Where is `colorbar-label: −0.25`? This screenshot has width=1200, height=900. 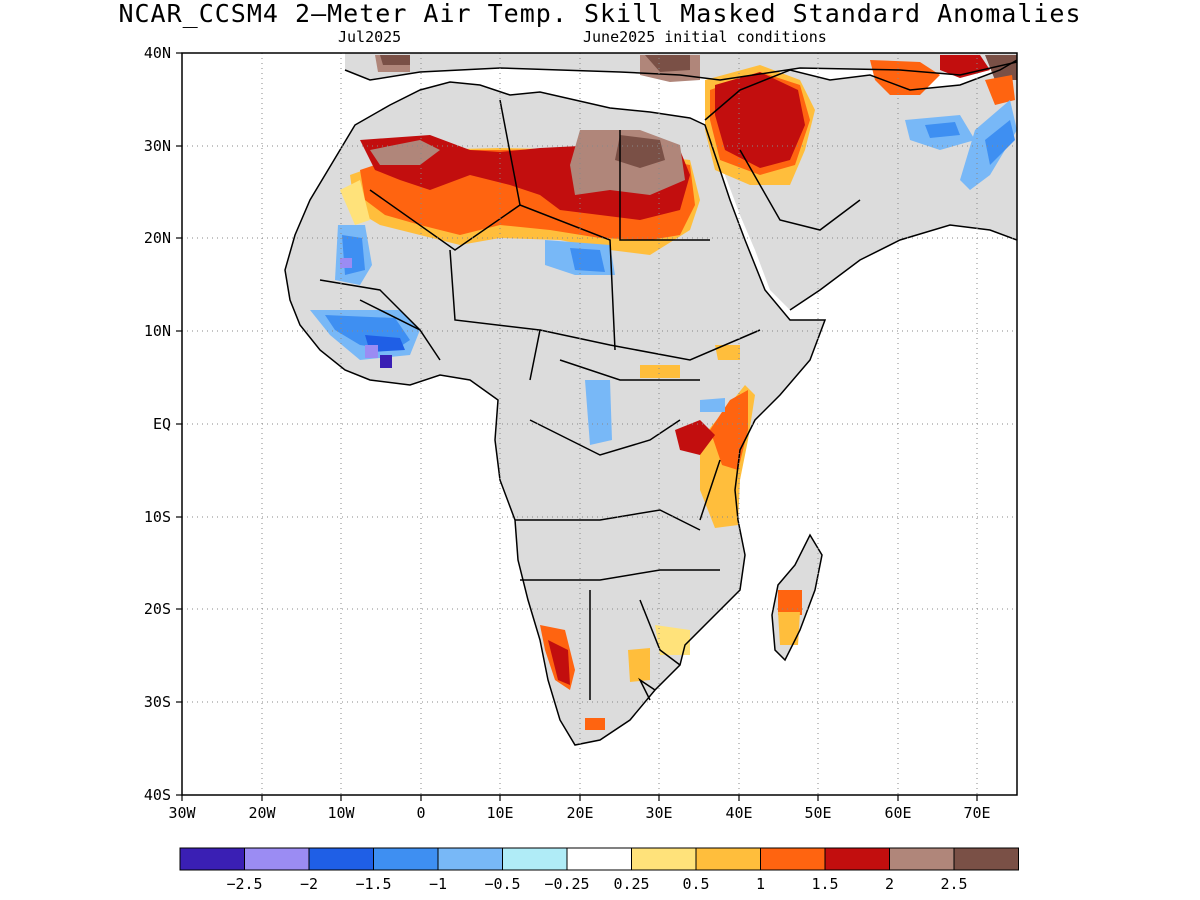 colorbar-label: −0.25 is located at coordinates (566, 884).